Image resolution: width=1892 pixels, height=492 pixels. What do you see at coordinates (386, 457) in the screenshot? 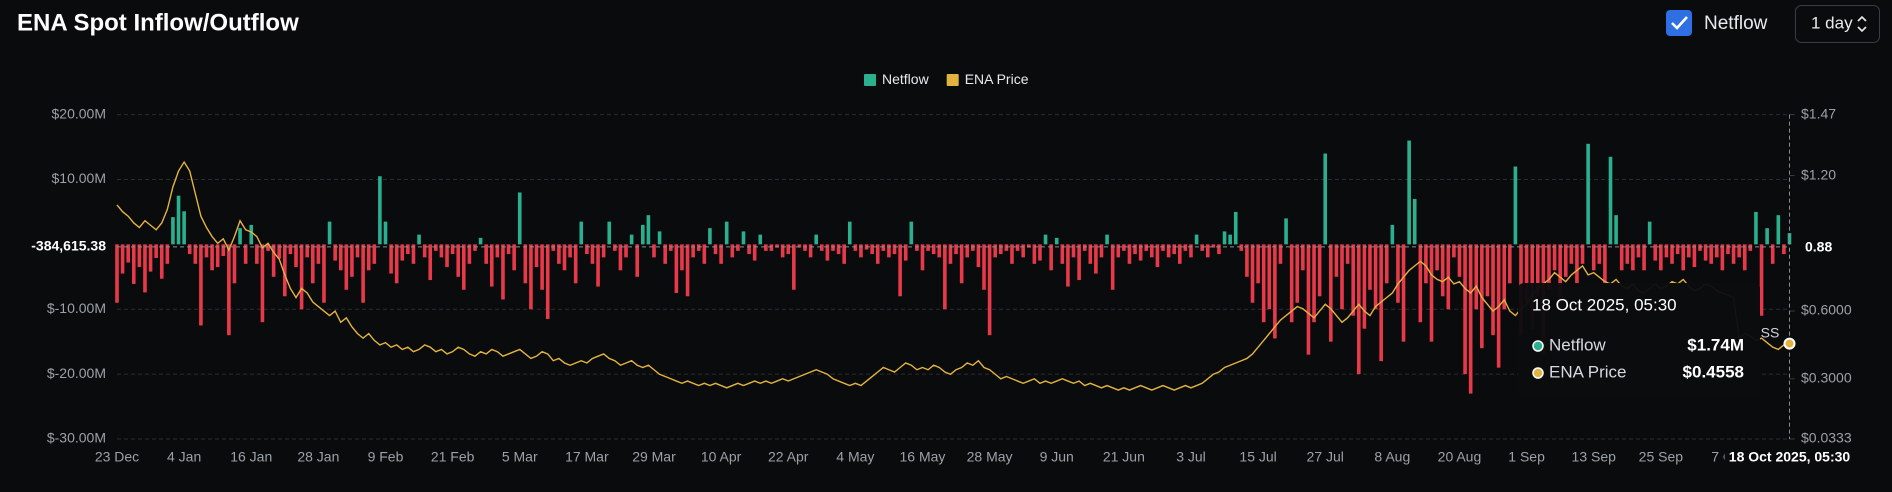
I see `x-tick-label: 9 Feb` at bounding box center [386, 457].